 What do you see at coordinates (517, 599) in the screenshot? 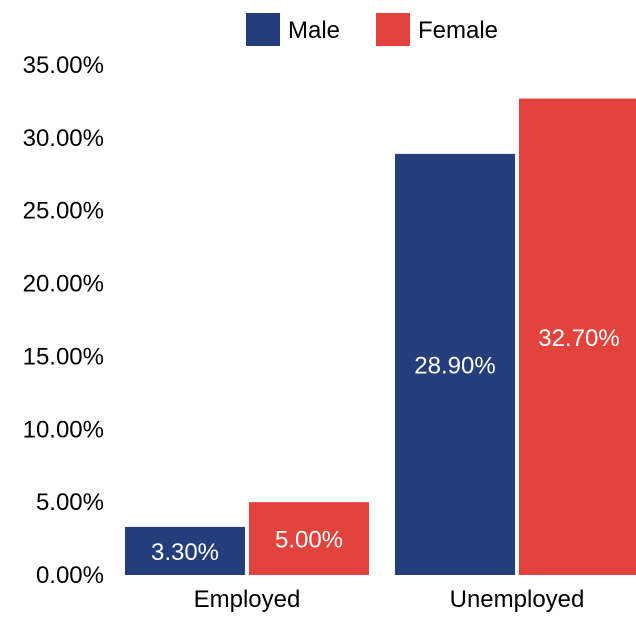
I see `x-tick-label: Unemployed` at bounding box center [517, 599].